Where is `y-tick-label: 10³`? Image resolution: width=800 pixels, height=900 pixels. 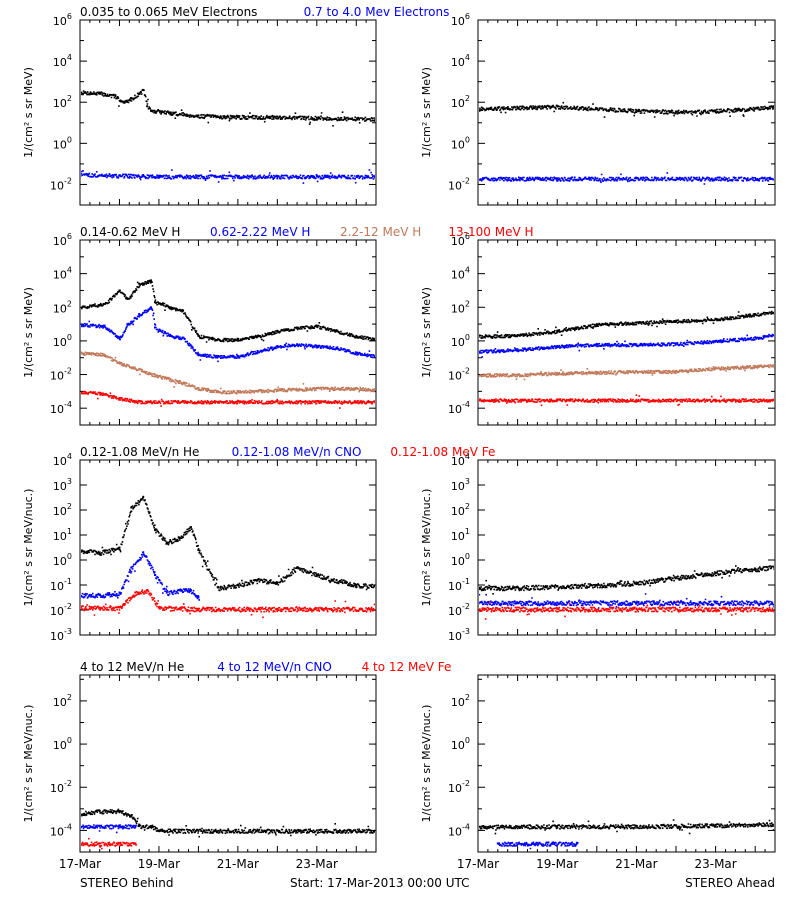 y-tick-label: 10³ is located at coordinates (62, 485).